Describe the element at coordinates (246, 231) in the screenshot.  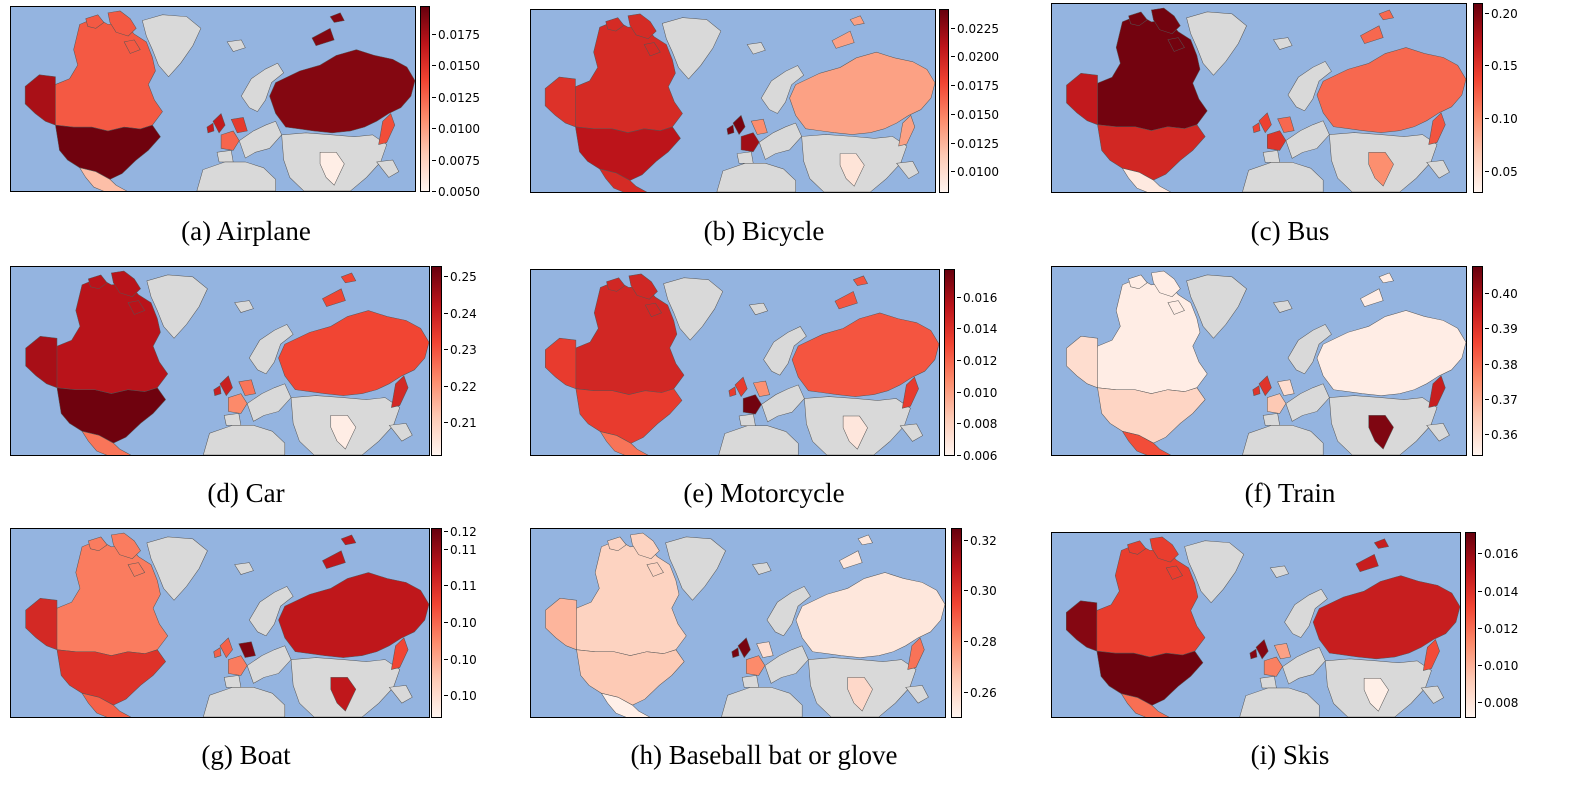
I see `panel-caption: (a) Airplane` at that location.